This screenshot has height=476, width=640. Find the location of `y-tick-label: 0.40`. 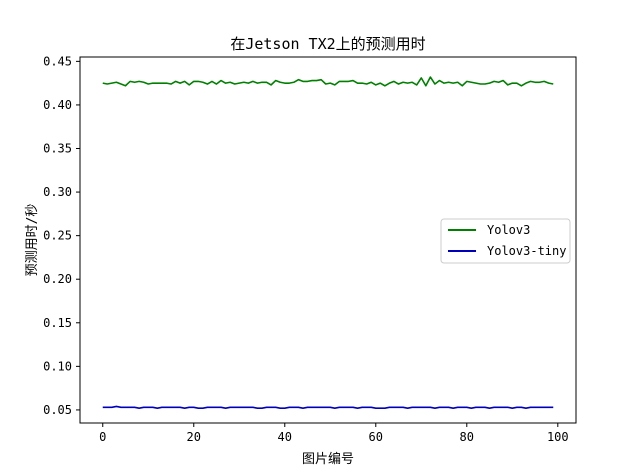

y-tick-label: 0.40 is located at coordinates (57, 105).